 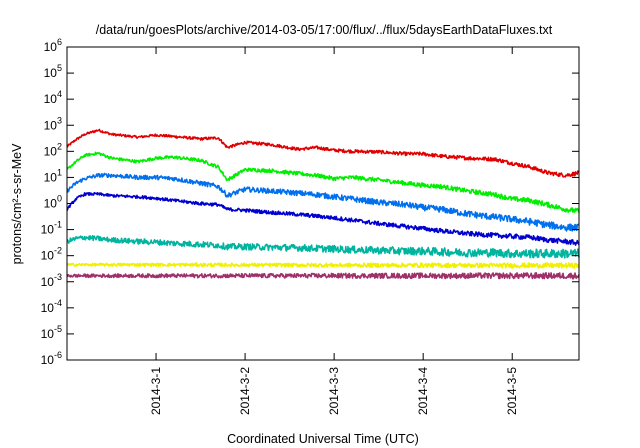 I want to click on y-tick-label: 10⁶, so click(x=53, y=45).